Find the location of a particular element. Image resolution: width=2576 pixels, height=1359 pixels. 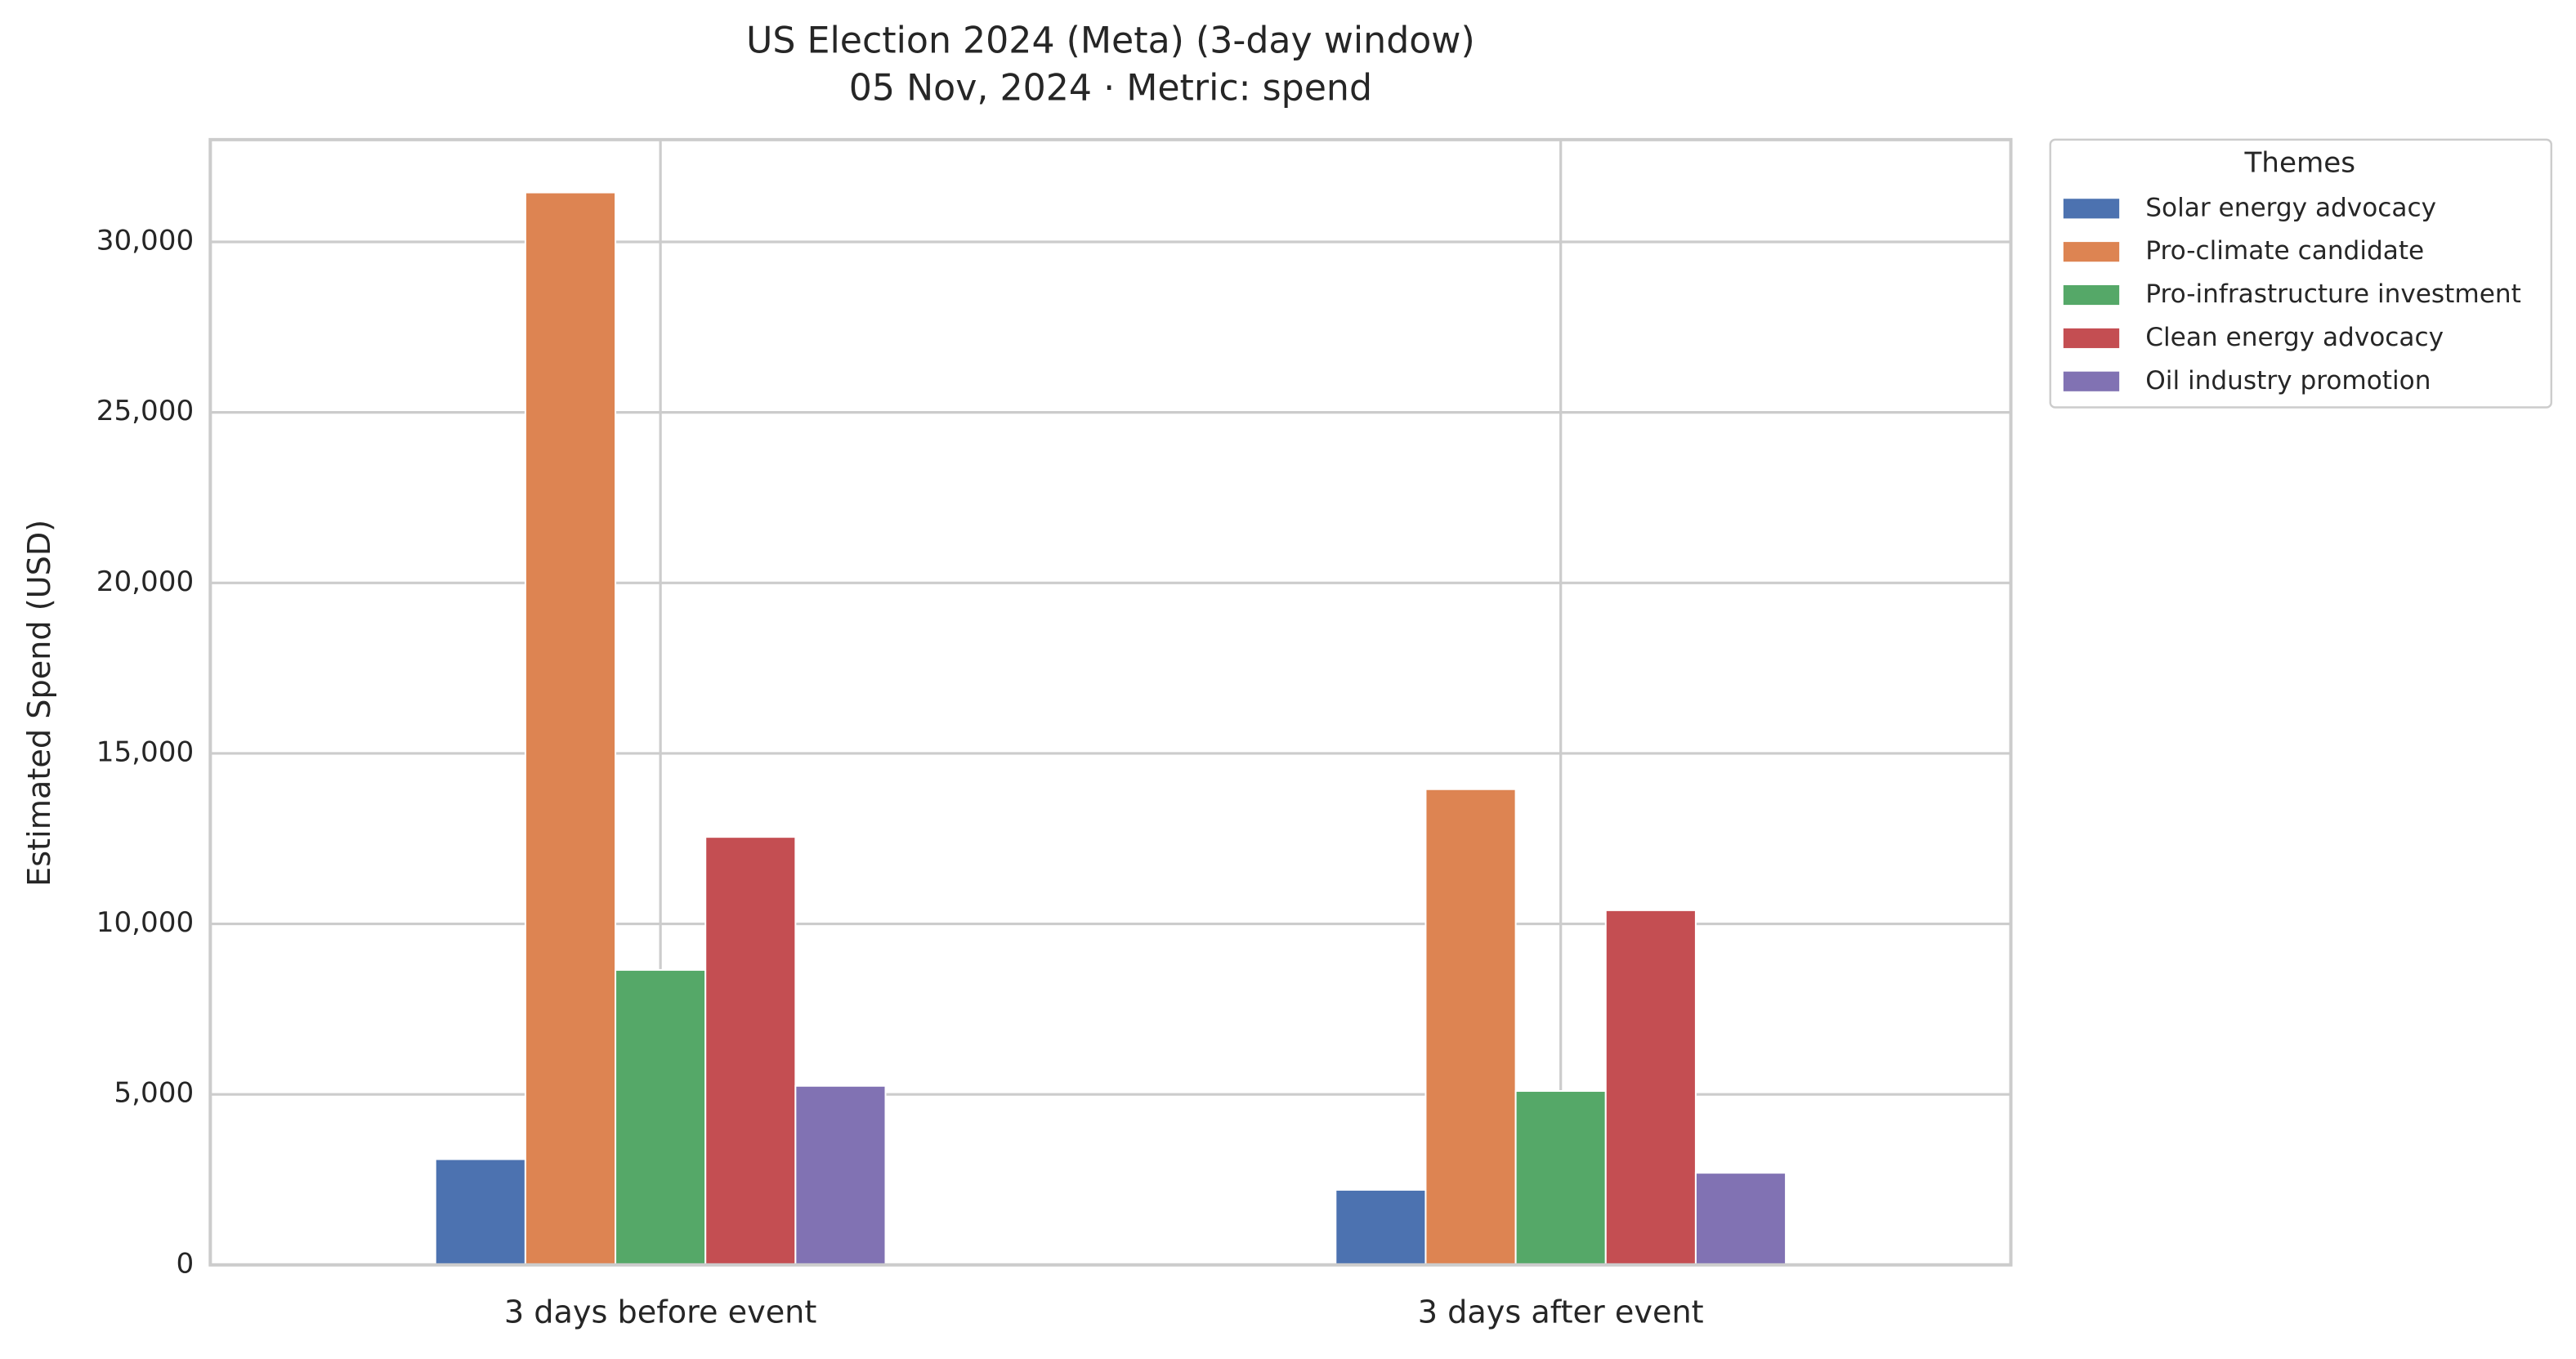

y-tick-label: 20,000 is located at coordinates (145, 582).